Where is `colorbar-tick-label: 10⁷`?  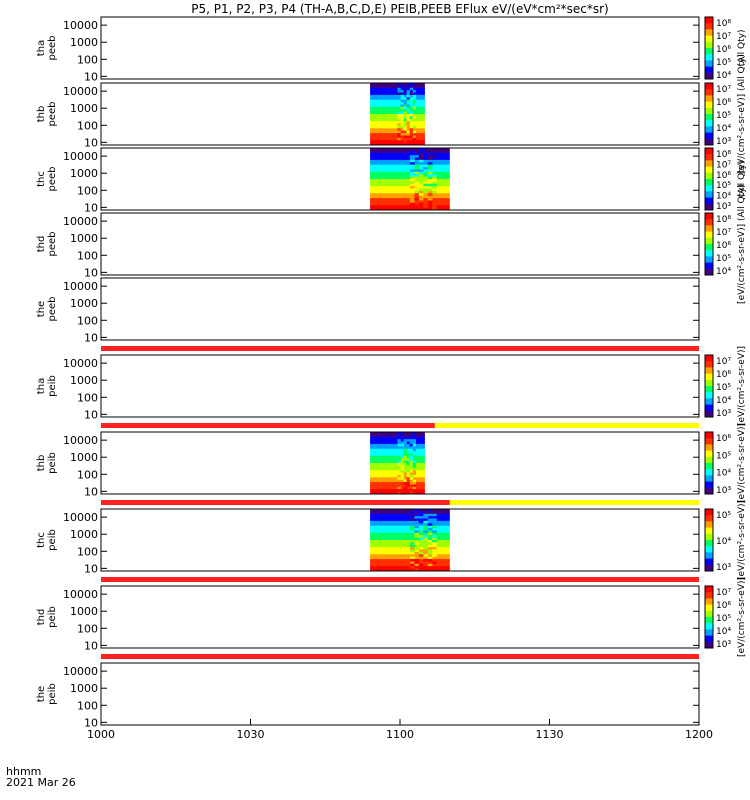 colorbar-tick-label: 10⁷ is located at coordinates (723, 90).